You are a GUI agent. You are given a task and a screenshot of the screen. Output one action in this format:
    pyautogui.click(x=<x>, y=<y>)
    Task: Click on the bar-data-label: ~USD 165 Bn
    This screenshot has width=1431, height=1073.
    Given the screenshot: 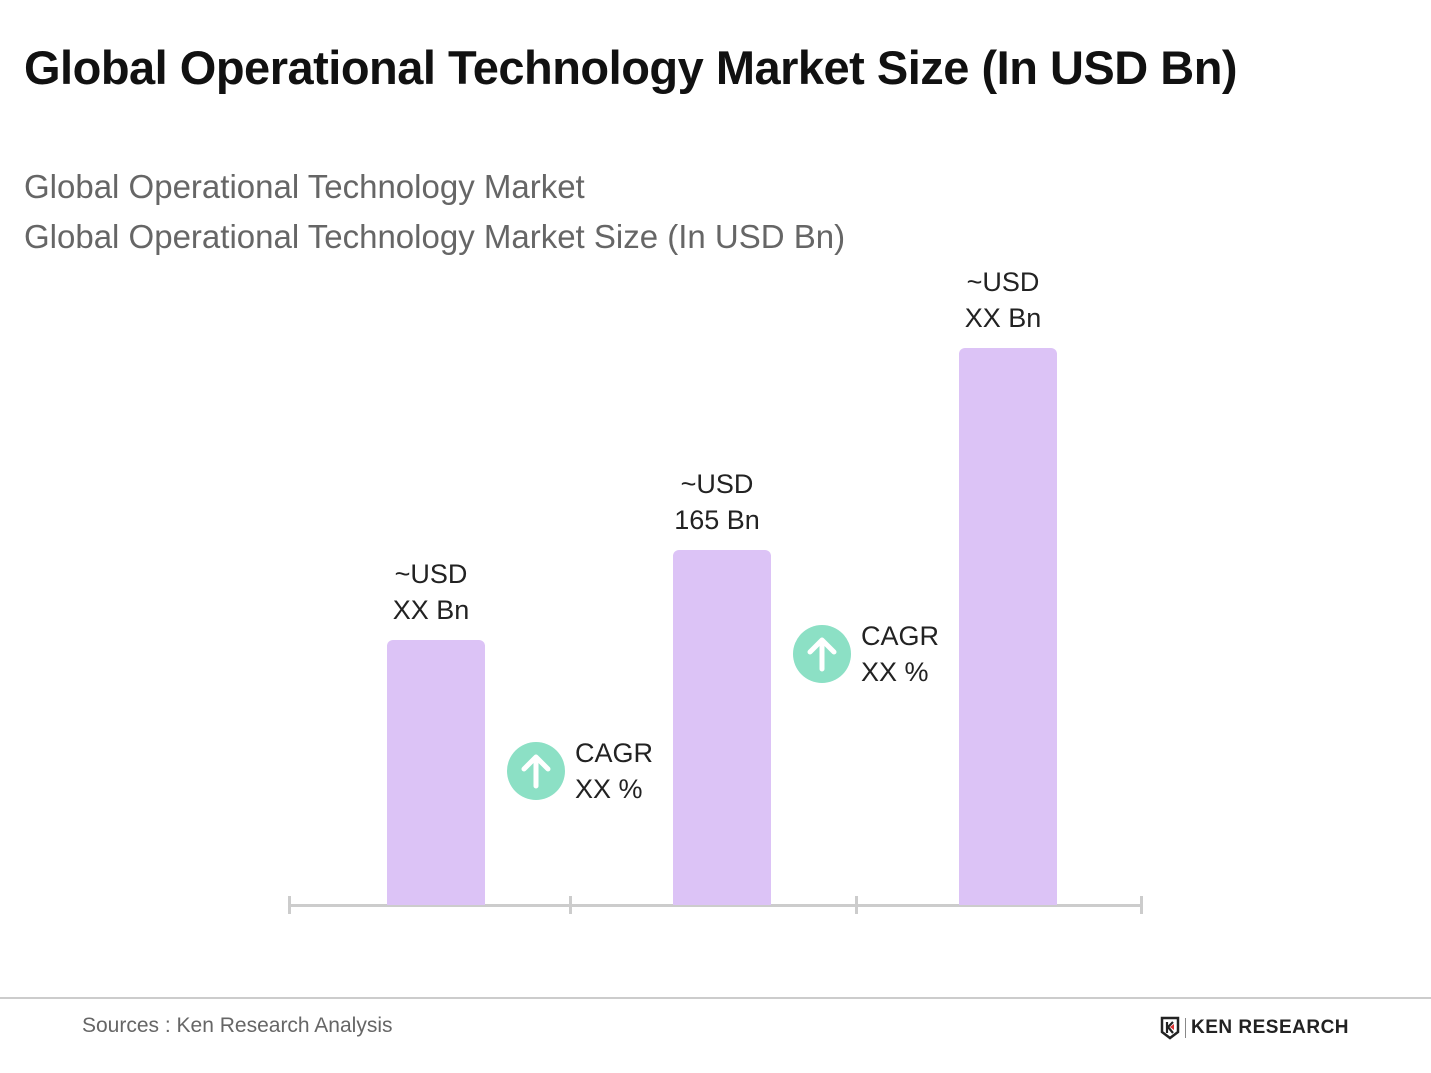 What is the action you would take?
    pyautogui.click(x=717, y=502)
    